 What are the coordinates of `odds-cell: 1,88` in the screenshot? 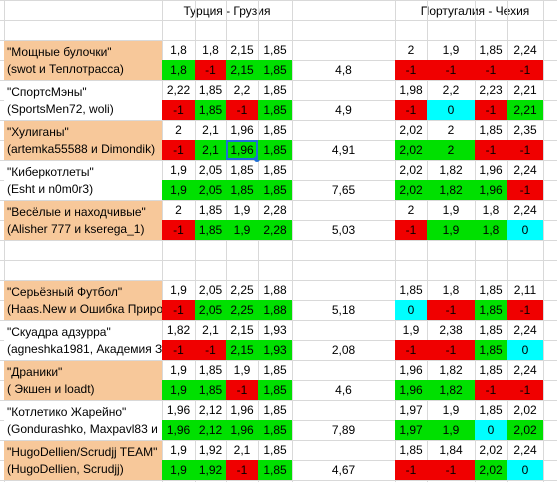 It's located at (275, 290).